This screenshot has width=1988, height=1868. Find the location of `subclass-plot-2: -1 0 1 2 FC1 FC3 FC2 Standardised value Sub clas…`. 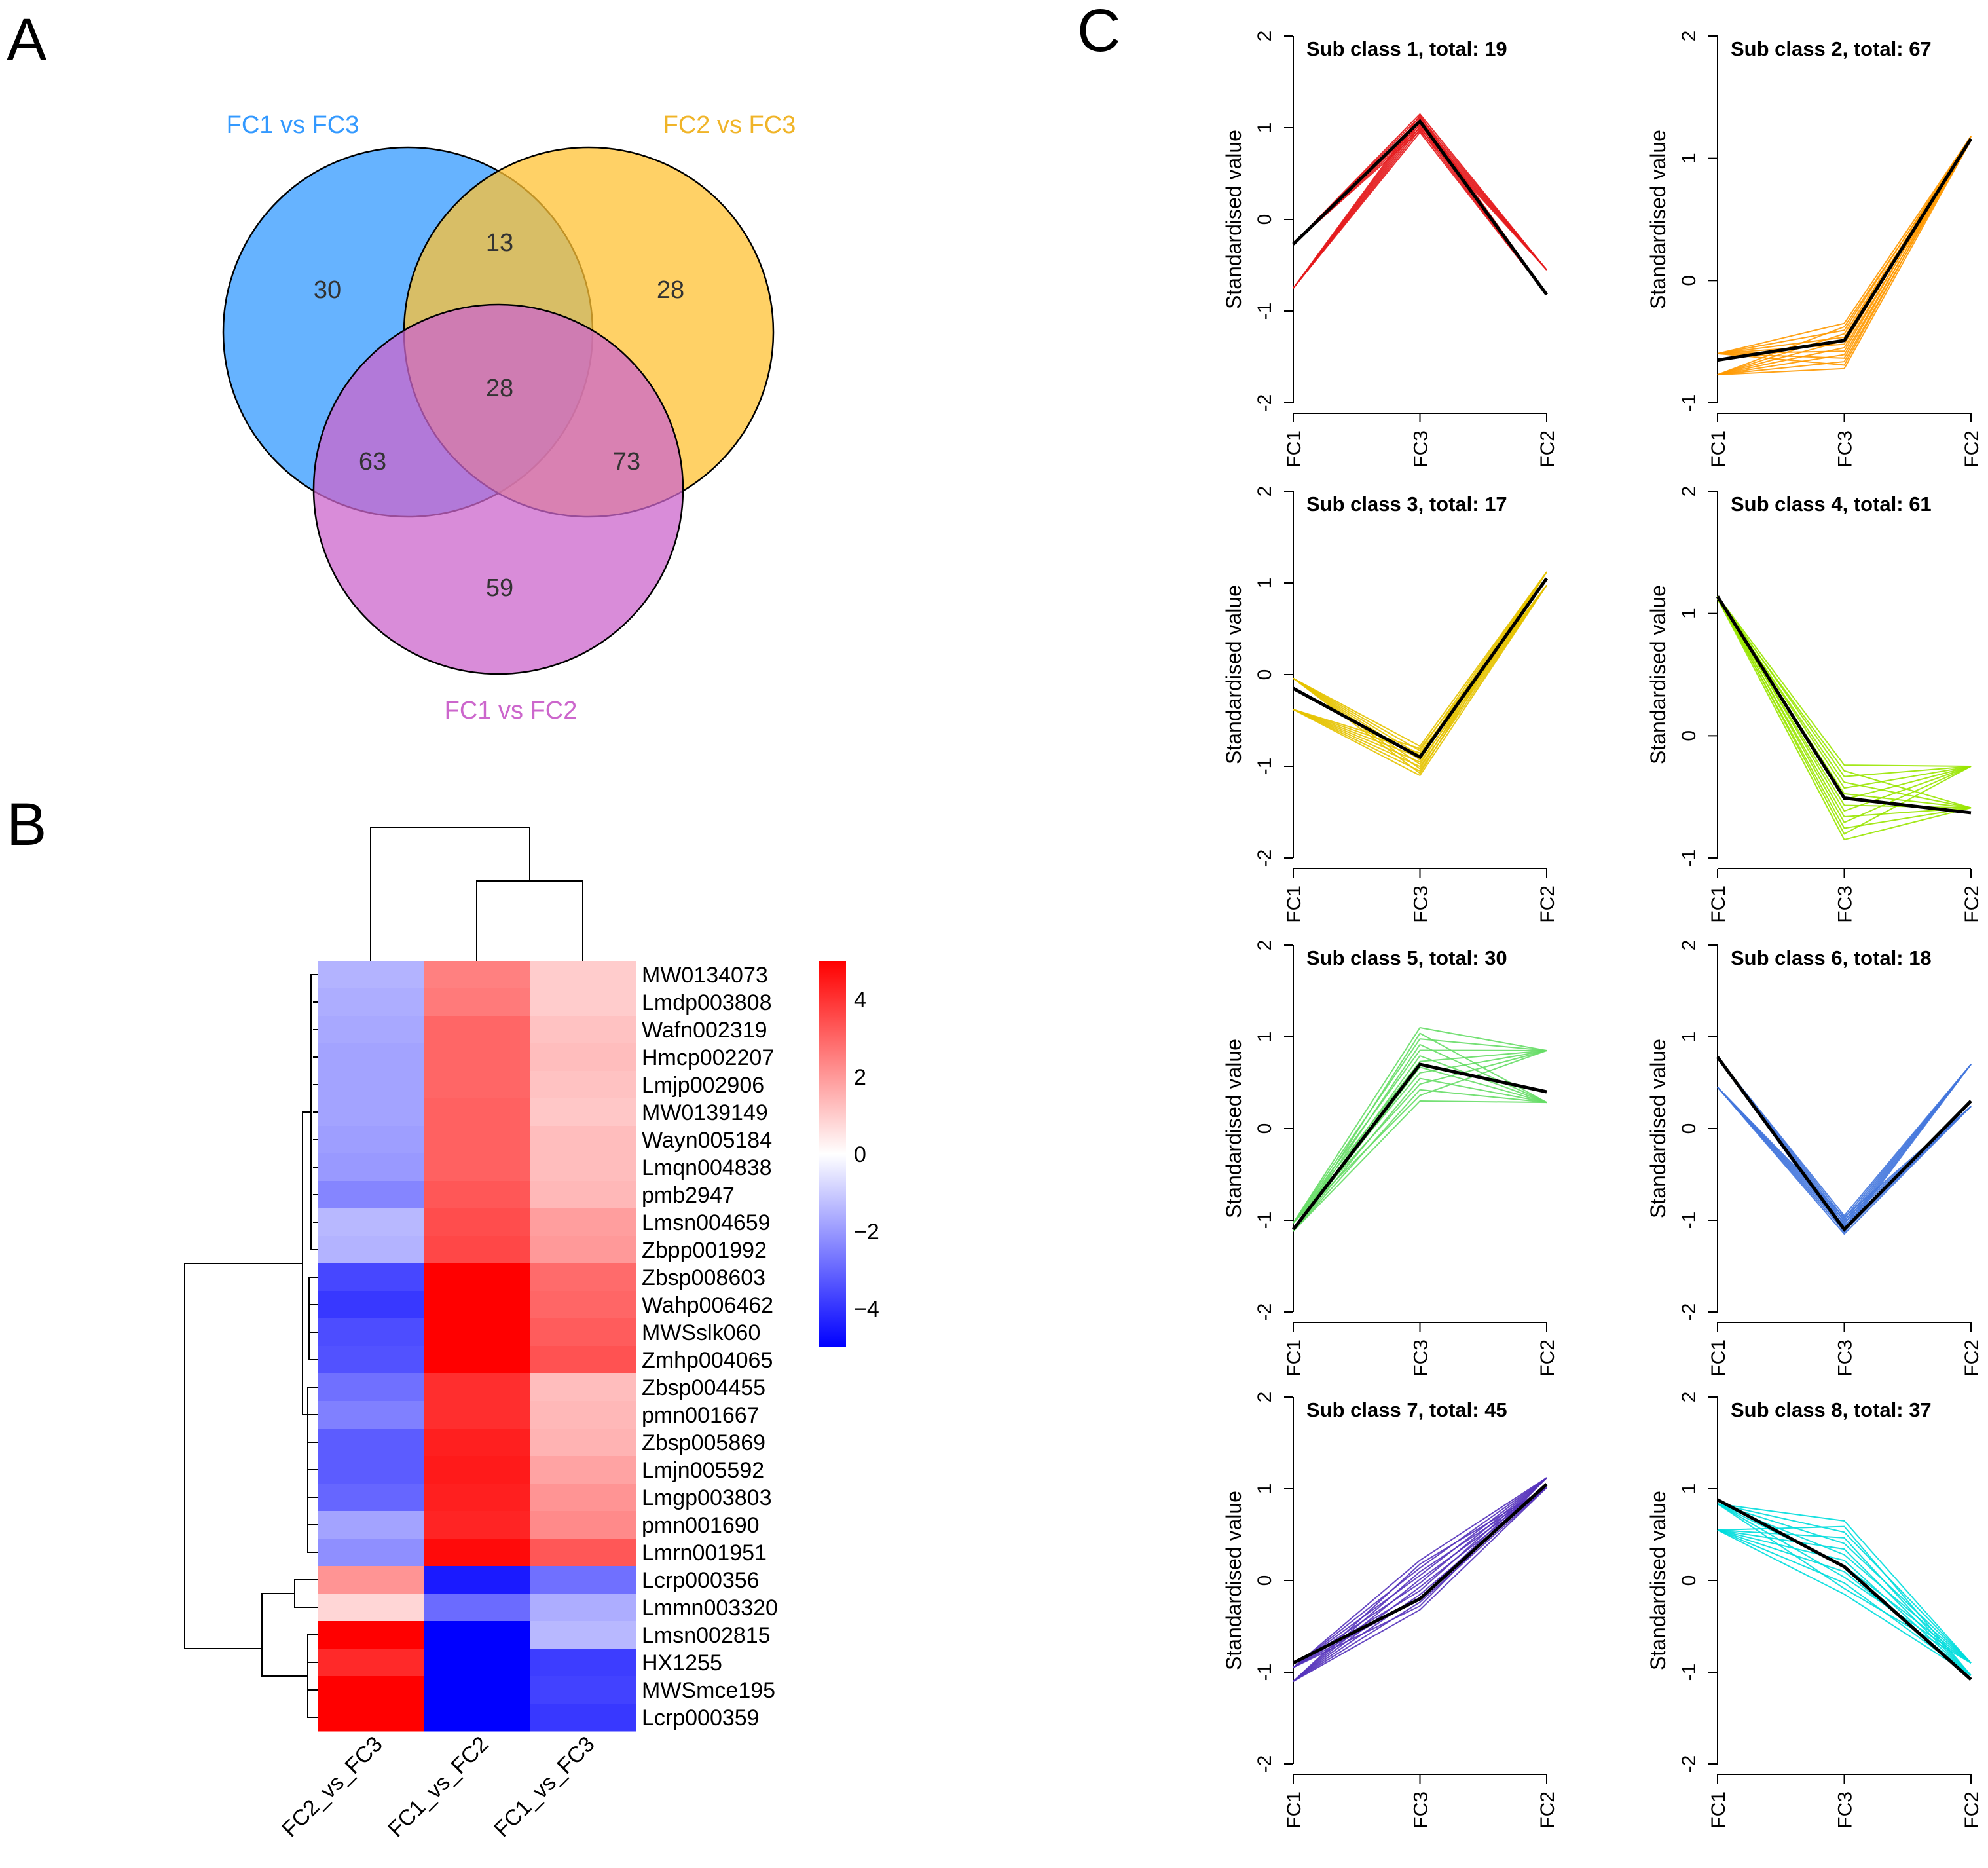

subclass-plot-2: -1 0 1 2 FC1 FC3 FC2 Standardised value Sub clas… is located at coordinates (1814, 249).